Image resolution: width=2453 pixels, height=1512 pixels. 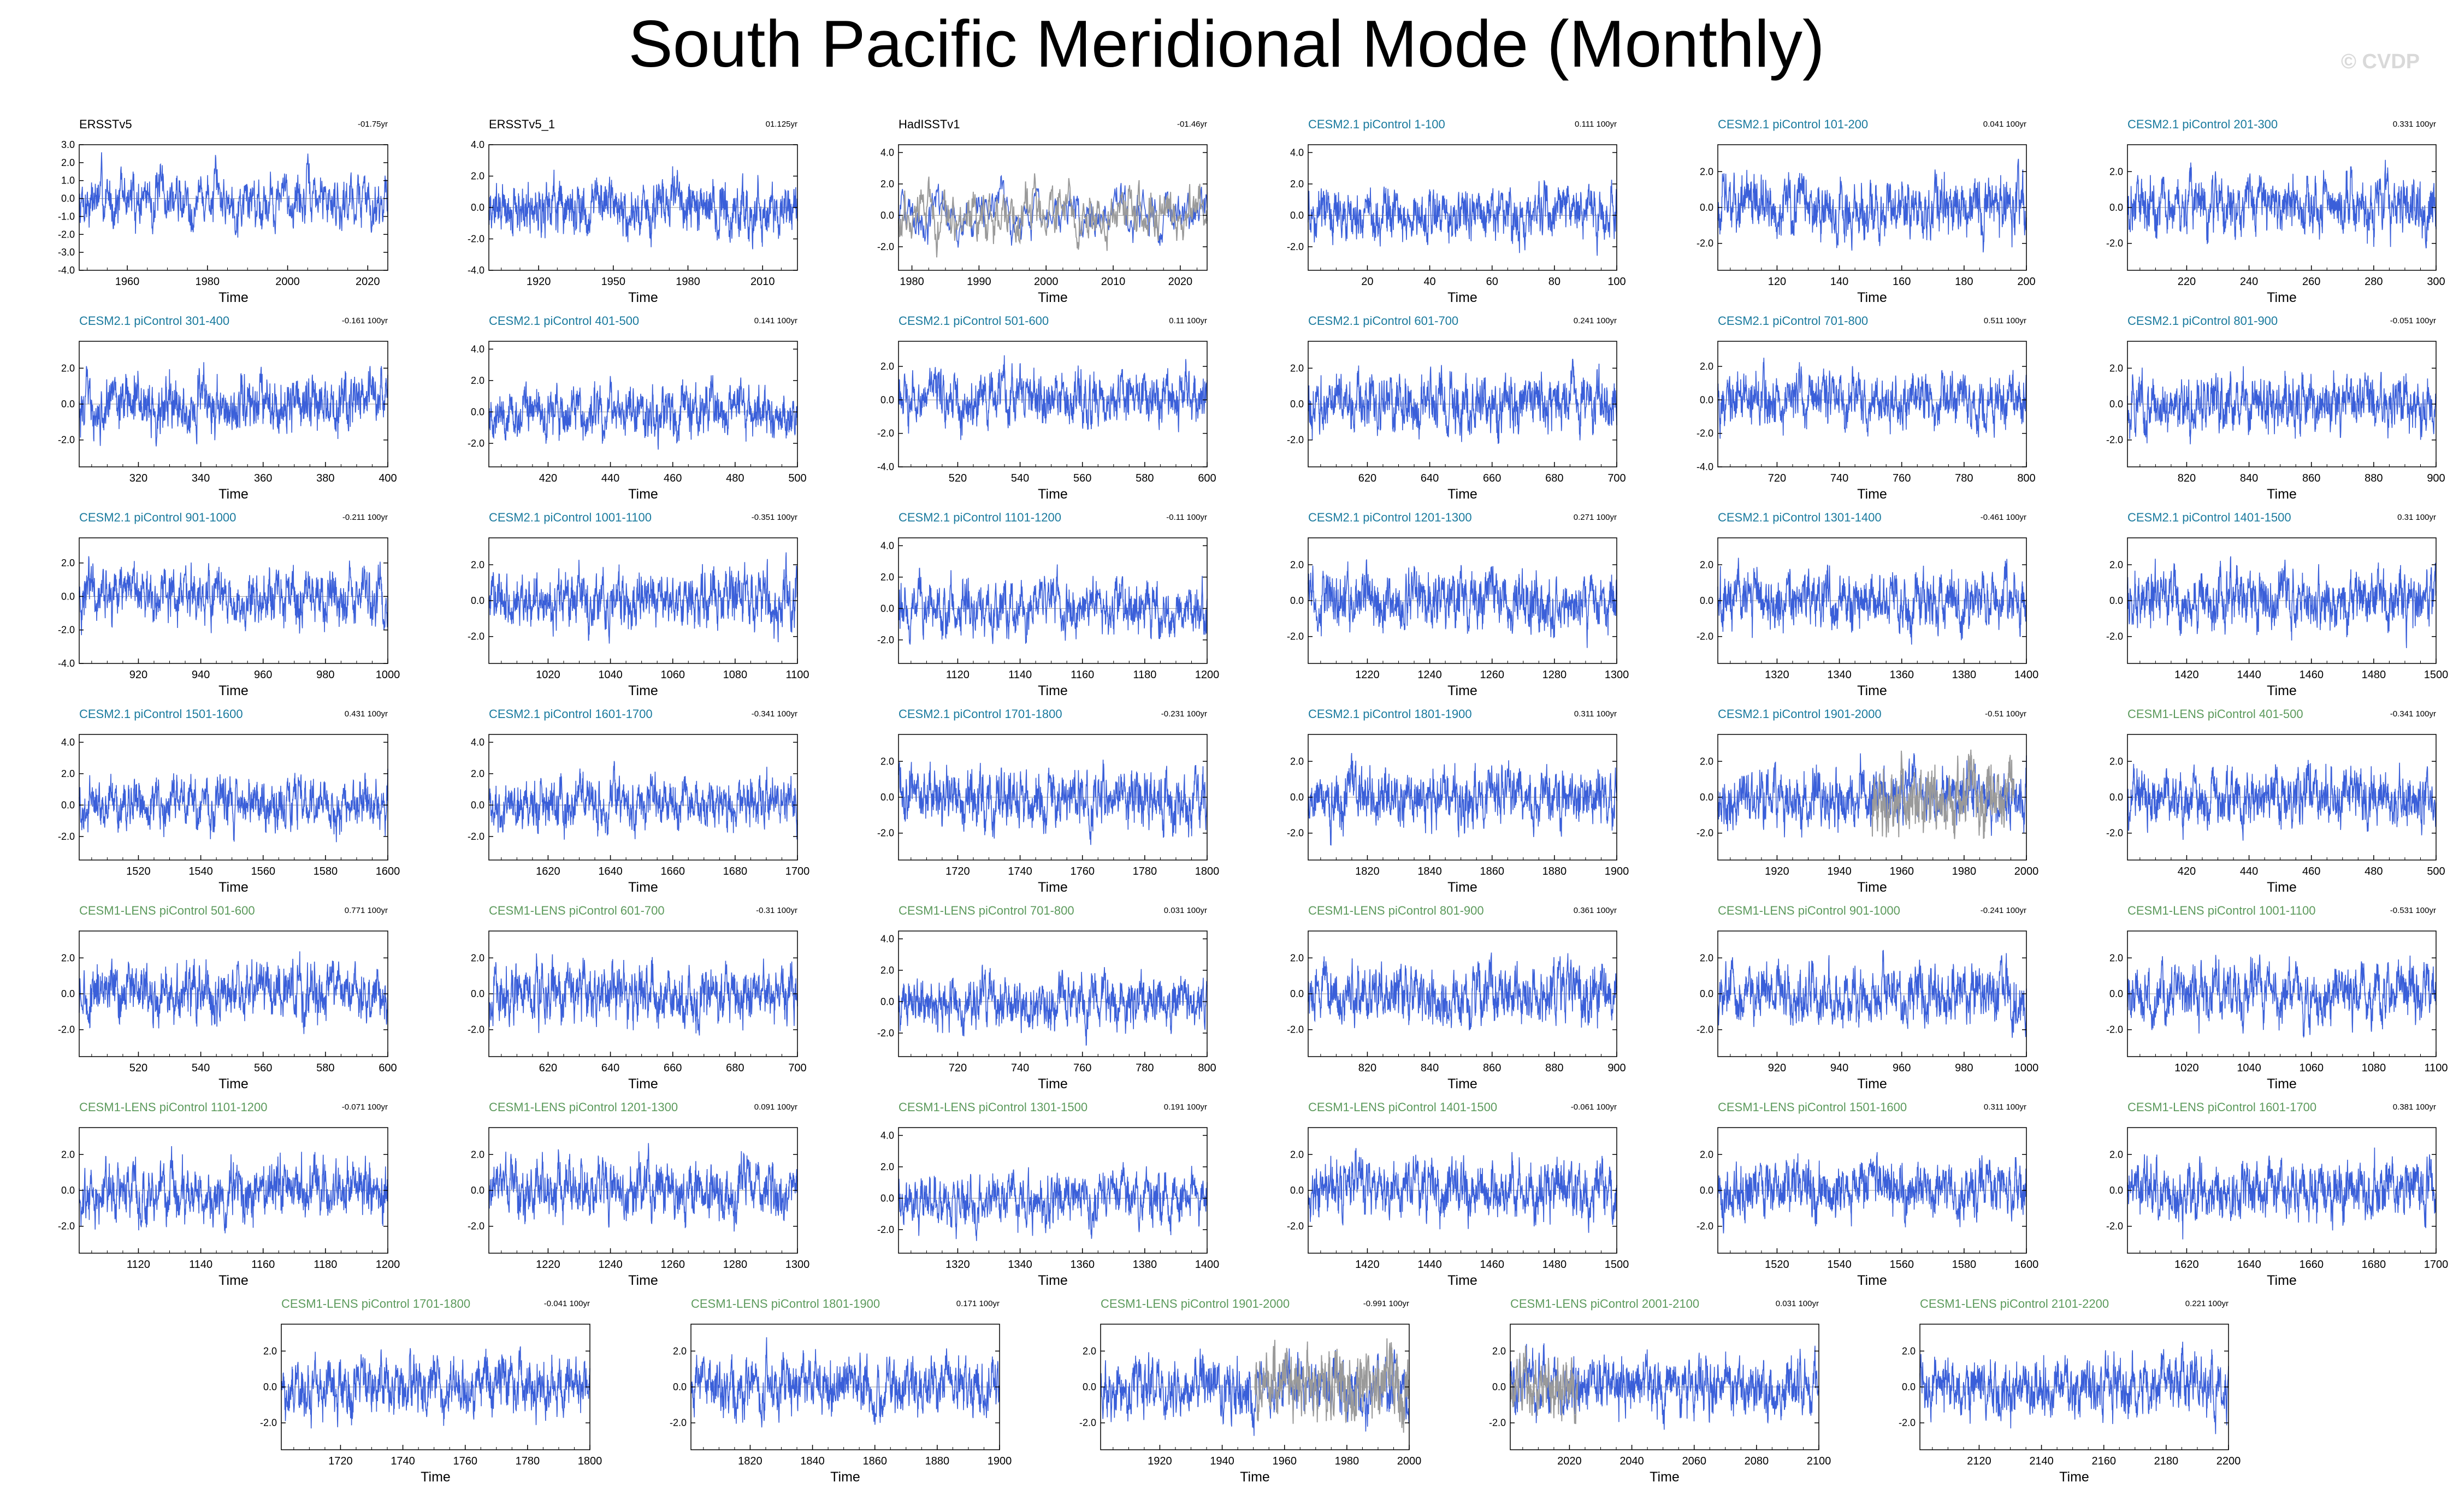 I want to click on x-tick-label: 1560, so click(x=263, y=871).